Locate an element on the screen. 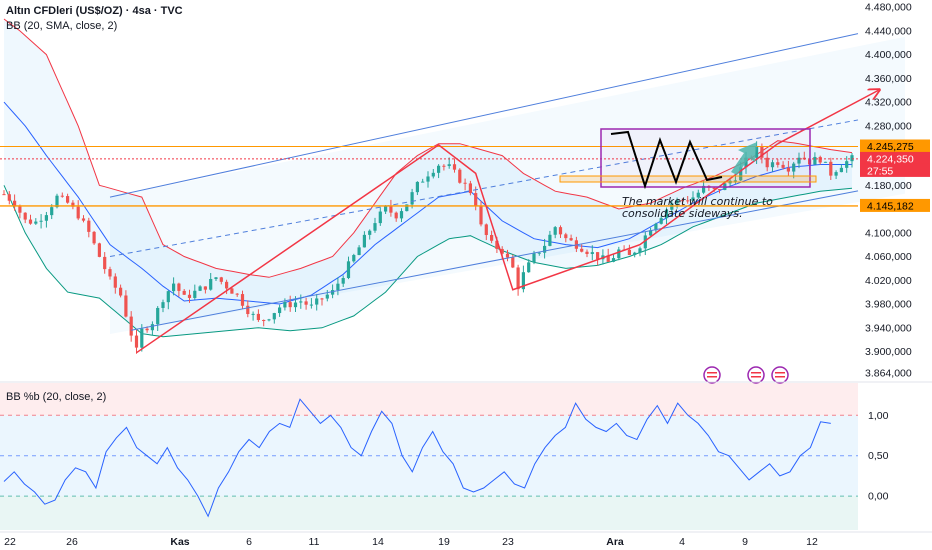 The height and width of the screenshot is (550, 932). price-tag-label: 4.245,275 is located at coordinates (890, 147).